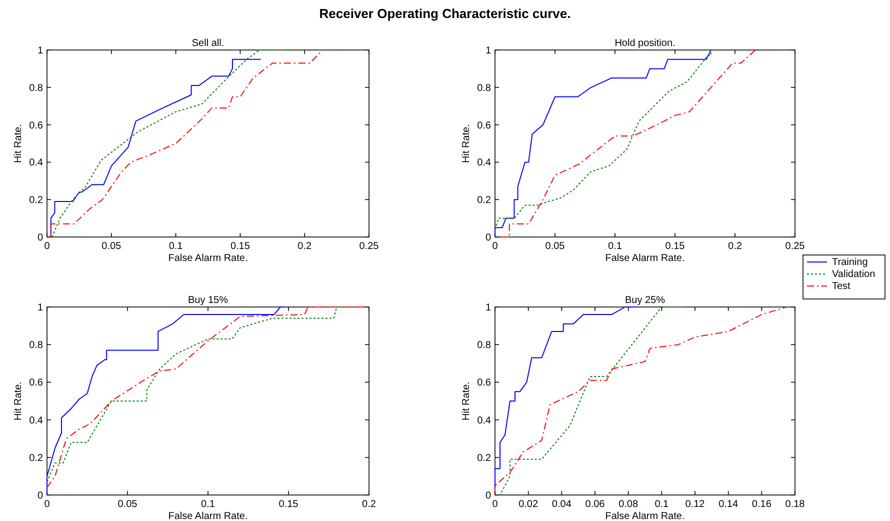 The height and width of the screenshot is (521, 890). Describe the element at coordinates (762, 504) in the screenshot. I see `x-tick-label: 0.16` at that location.